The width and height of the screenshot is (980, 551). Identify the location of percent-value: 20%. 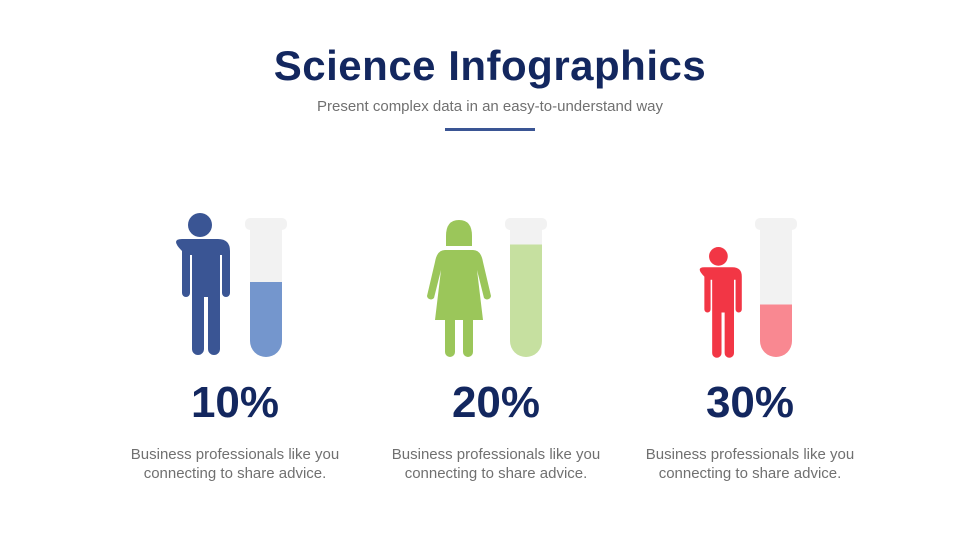
(496, 402).